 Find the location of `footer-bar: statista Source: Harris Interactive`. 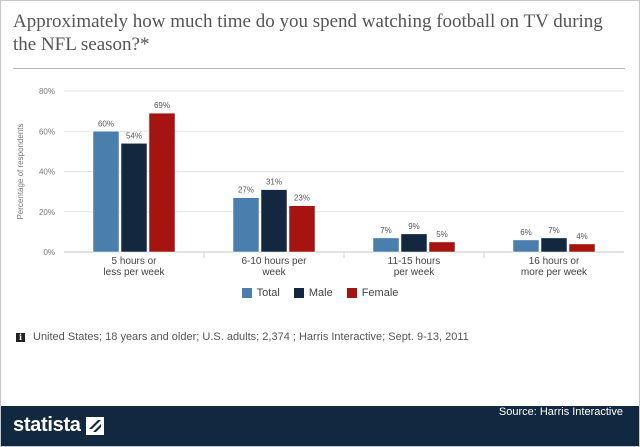

footer-bar: statista Source: Harris Interactive is located at coordinates (320, 426).